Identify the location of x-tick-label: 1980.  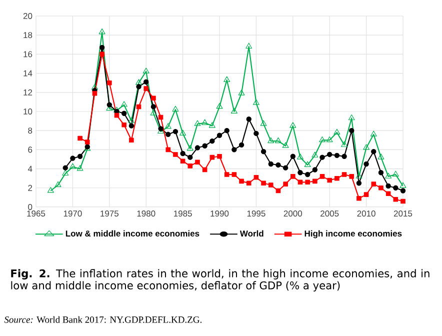
(146, 213).